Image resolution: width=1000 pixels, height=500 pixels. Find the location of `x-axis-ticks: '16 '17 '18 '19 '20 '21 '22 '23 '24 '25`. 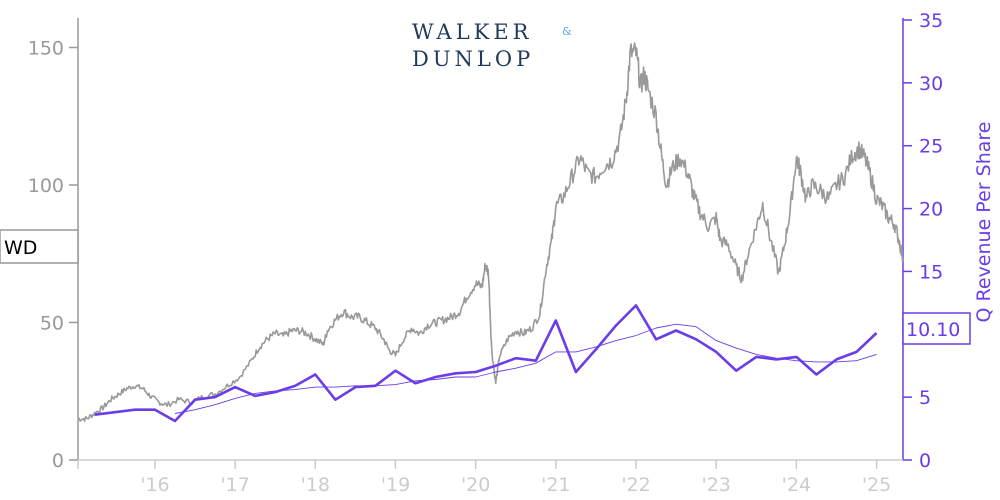

x-axis-ticks: '16 '17 '18 '19 '20 '21 '22 '23 '24 '25 is located at coordinates (484, 478).